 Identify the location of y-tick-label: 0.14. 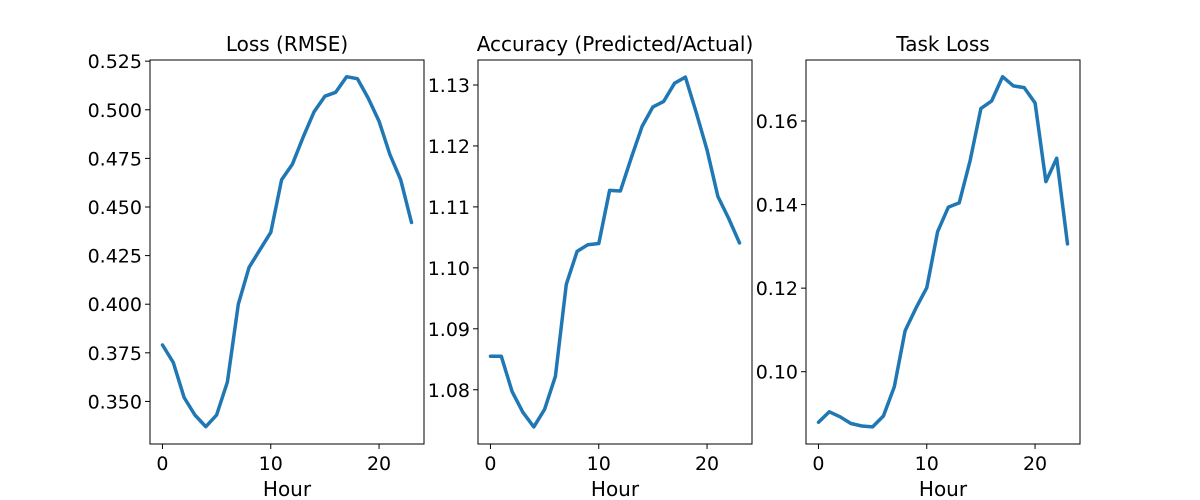
(777, 206).